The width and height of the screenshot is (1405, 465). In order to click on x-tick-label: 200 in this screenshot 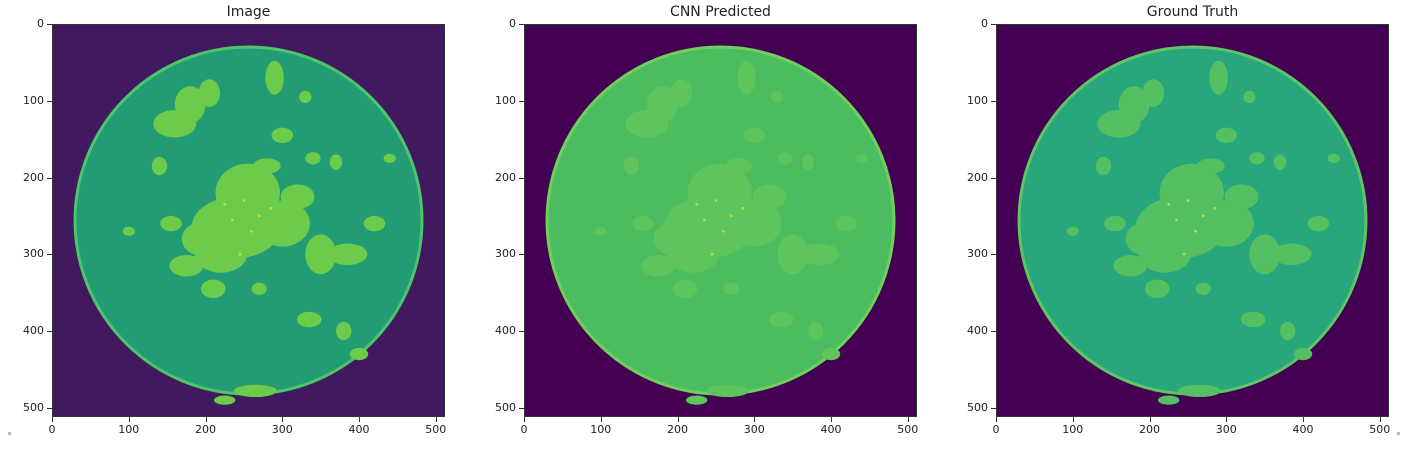, I will do `click(206, 429)`.